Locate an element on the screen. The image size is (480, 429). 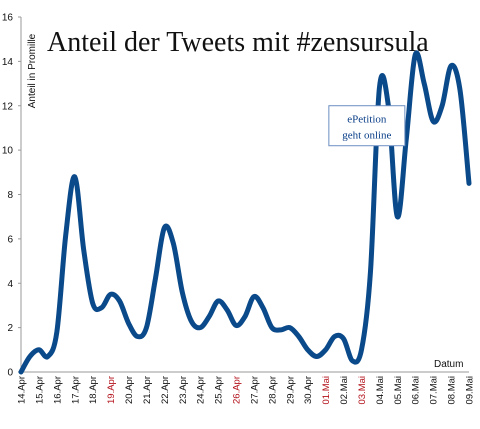
x-tick-label: 17.Apr is located at coordinates (75, 390).